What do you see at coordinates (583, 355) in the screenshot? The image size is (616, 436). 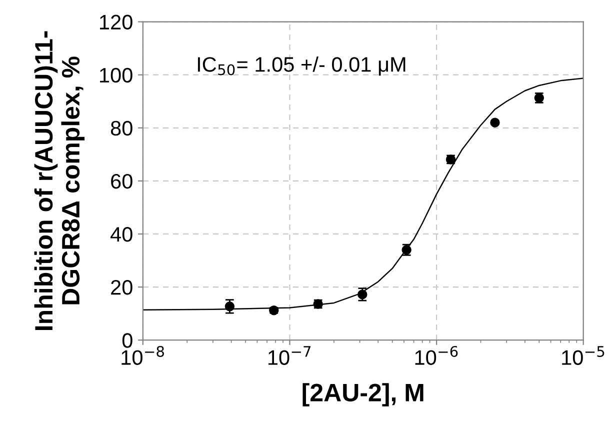 I see `x-tick-label: 10$^{−5}$` at bounding box center [583, 355].